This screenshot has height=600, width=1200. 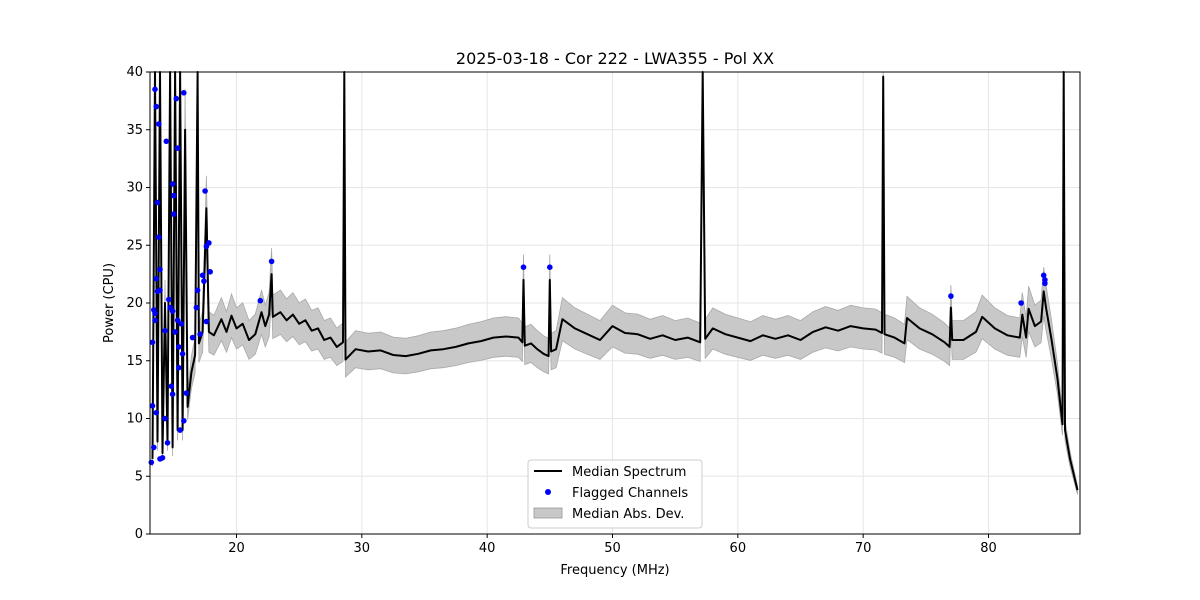 I want to click on y-axis-ticks: 0 5 10 15 20 25 30 35 40, so click(x=138, y=303).